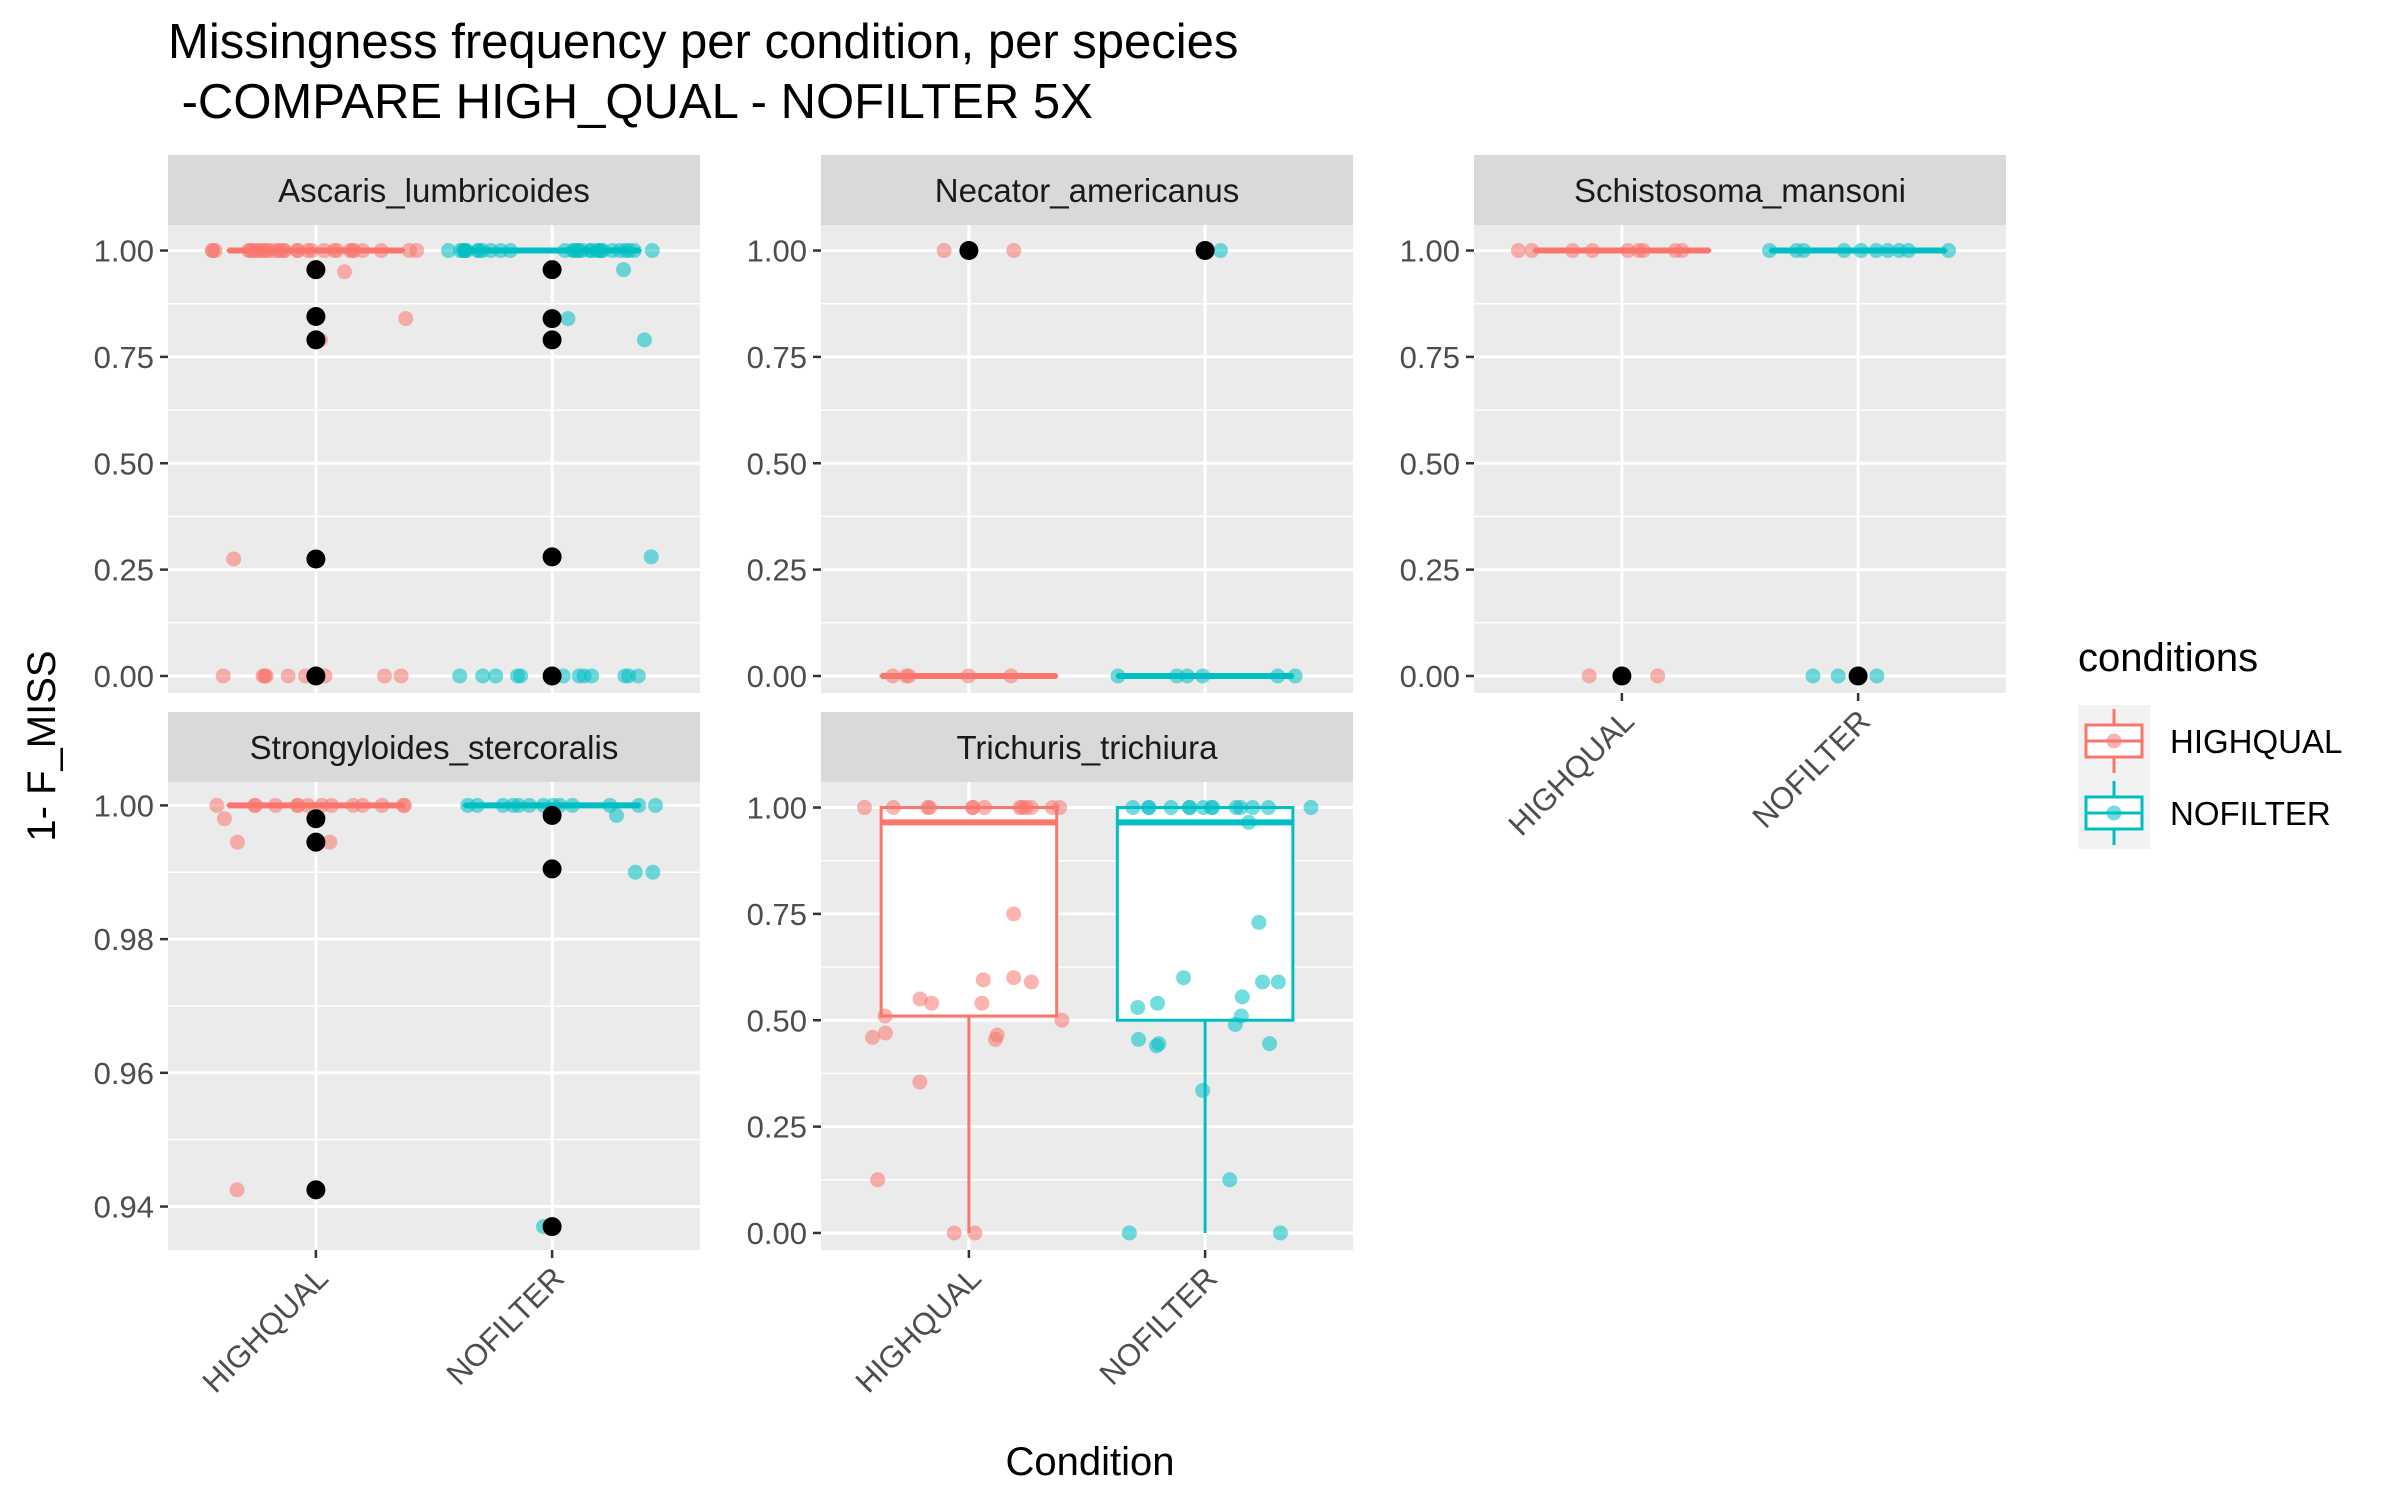 Image resolution: width=2400 pixels, height=1500 pixels. What do you see at coordinates (1089, 1462) in the screenshot?
I see `x-axis-title: Condition` at bounding box center [1089, 1462].